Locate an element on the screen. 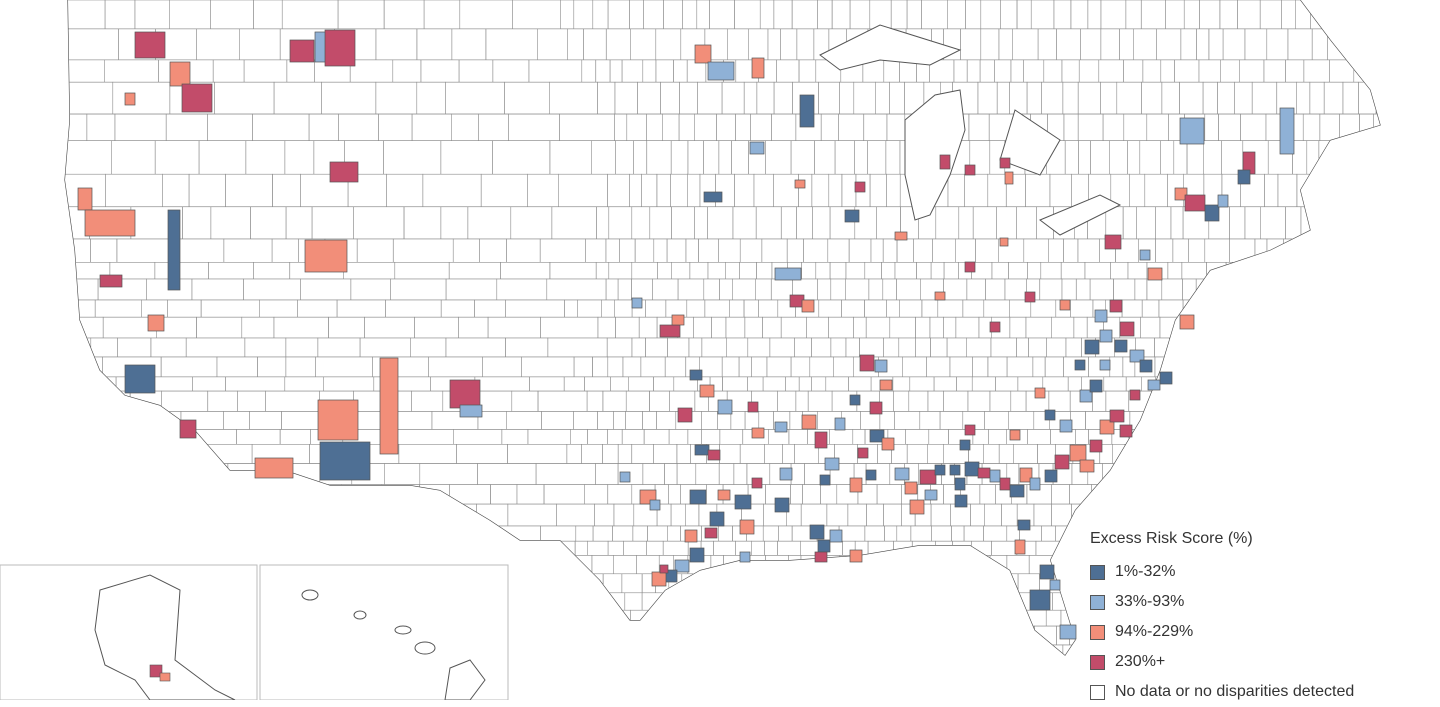 The image size is (1440, 707). legend-item: 1%-32% is located at coordinates (1260, 572).